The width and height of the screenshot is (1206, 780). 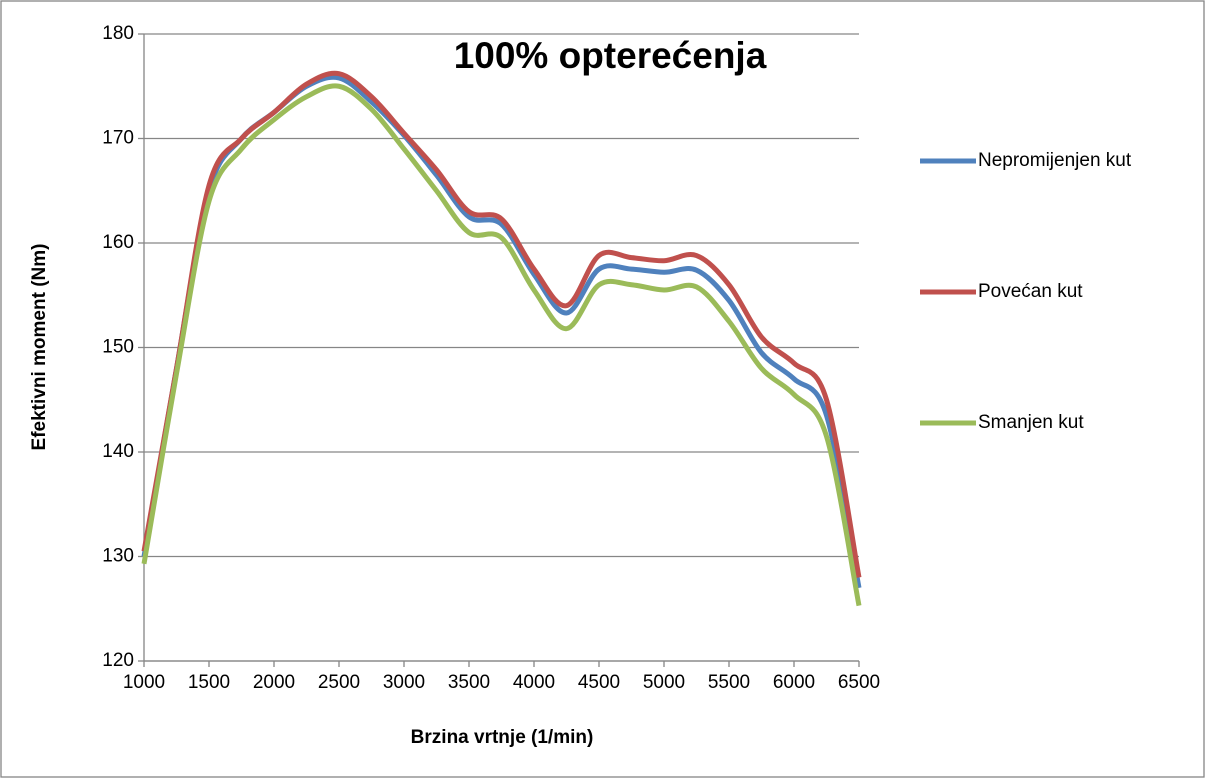 I want to click on x-tick-label: 3000, so click(x=404, y=682).